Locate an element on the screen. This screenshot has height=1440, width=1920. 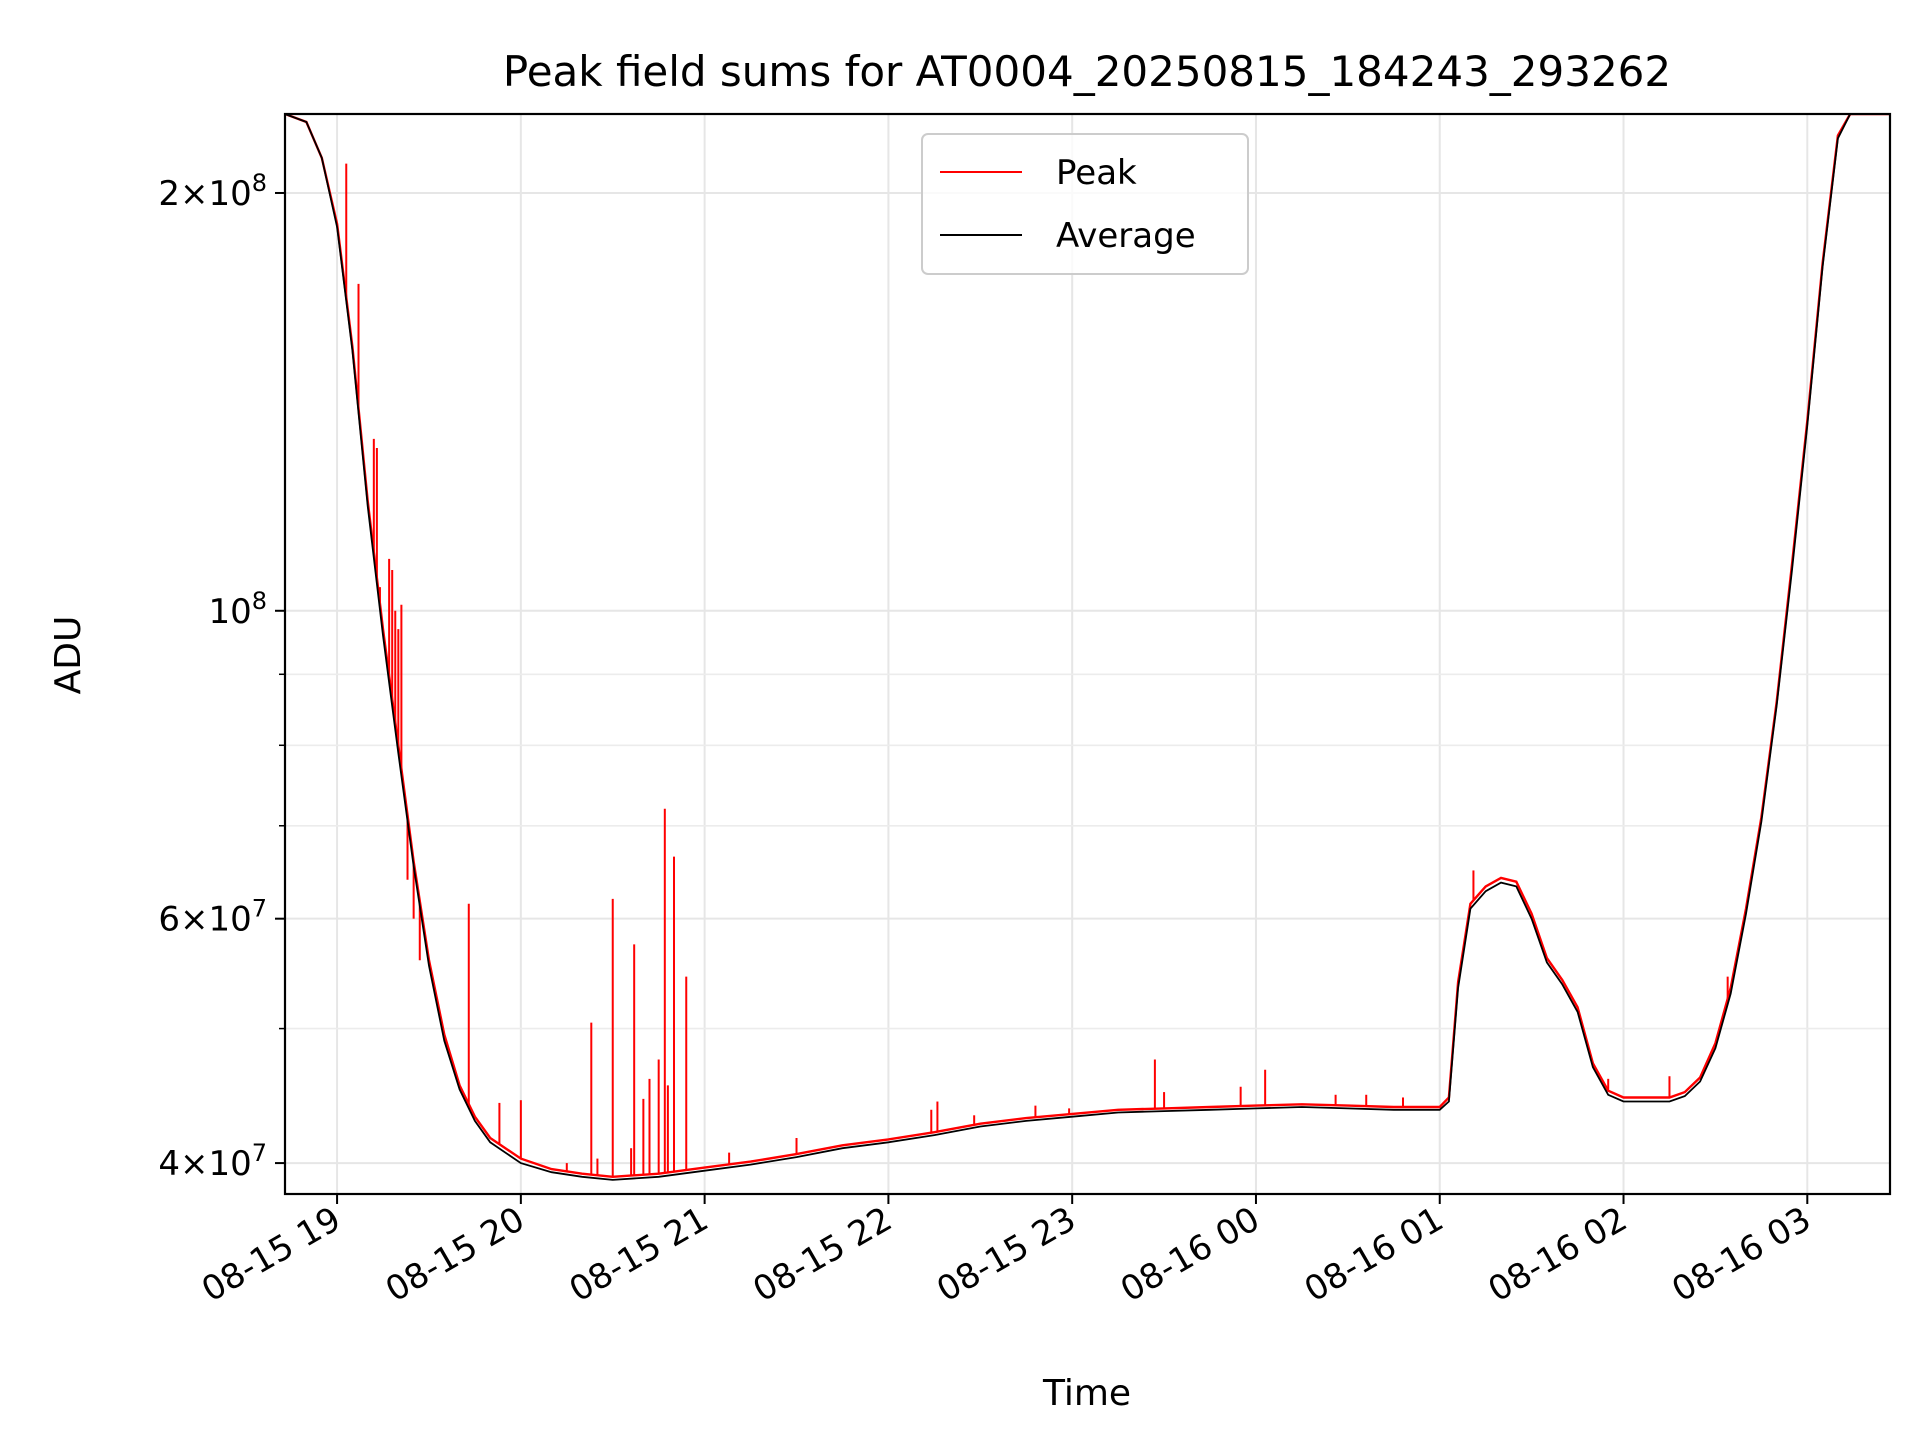
x-axis-label: Time is located at coordinates (1086, 1393).